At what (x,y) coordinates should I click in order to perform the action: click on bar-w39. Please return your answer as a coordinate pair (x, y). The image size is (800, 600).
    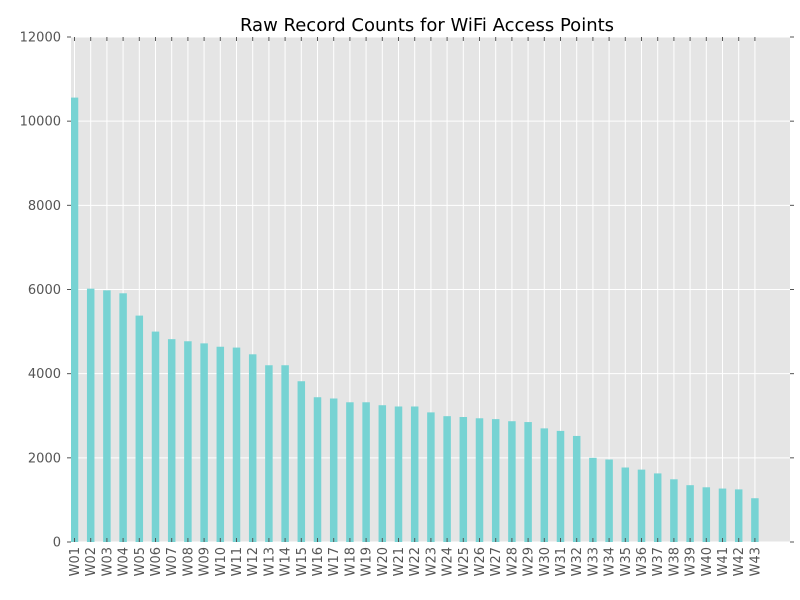
    Looking at the image, I should click on (690, 513).